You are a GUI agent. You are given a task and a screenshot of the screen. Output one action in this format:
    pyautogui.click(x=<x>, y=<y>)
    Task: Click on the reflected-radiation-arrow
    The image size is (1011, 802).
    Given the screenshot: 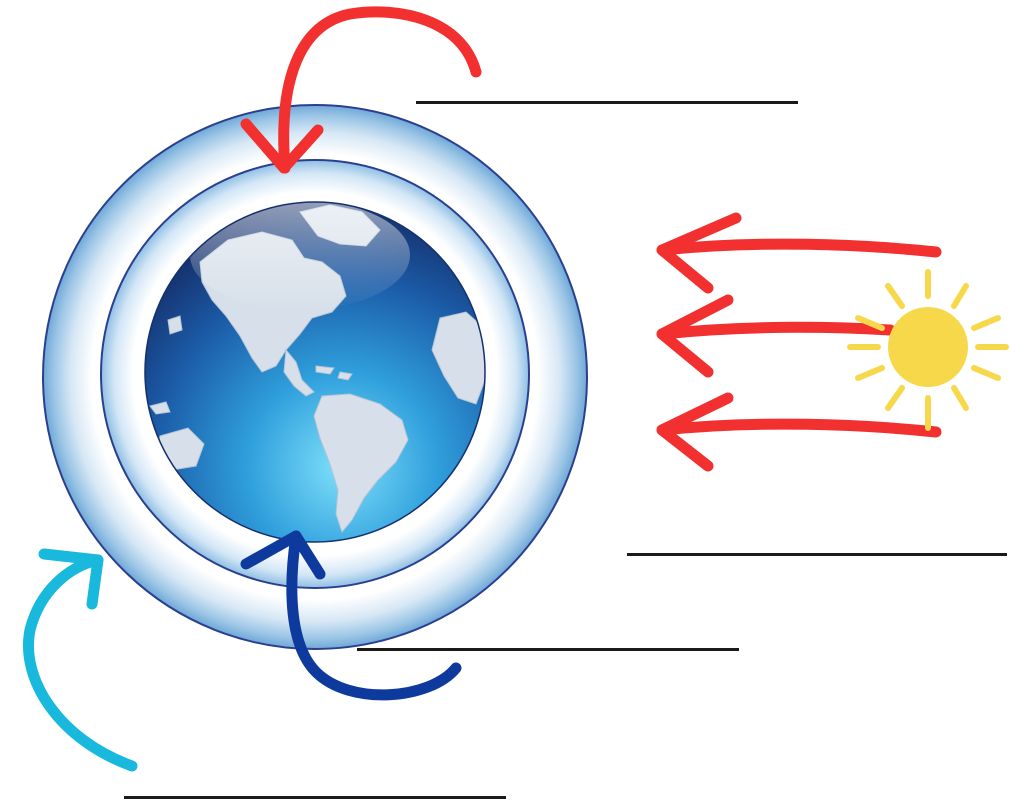 What is the action you would take?
    pyautogui.click(x=361, y=90)
    